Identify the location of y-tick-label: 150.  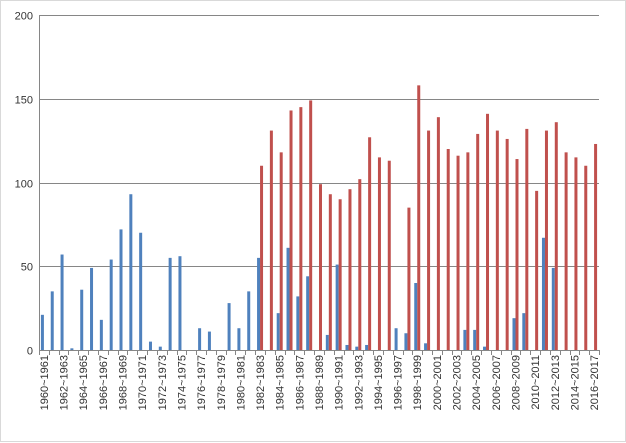
(24, 101).